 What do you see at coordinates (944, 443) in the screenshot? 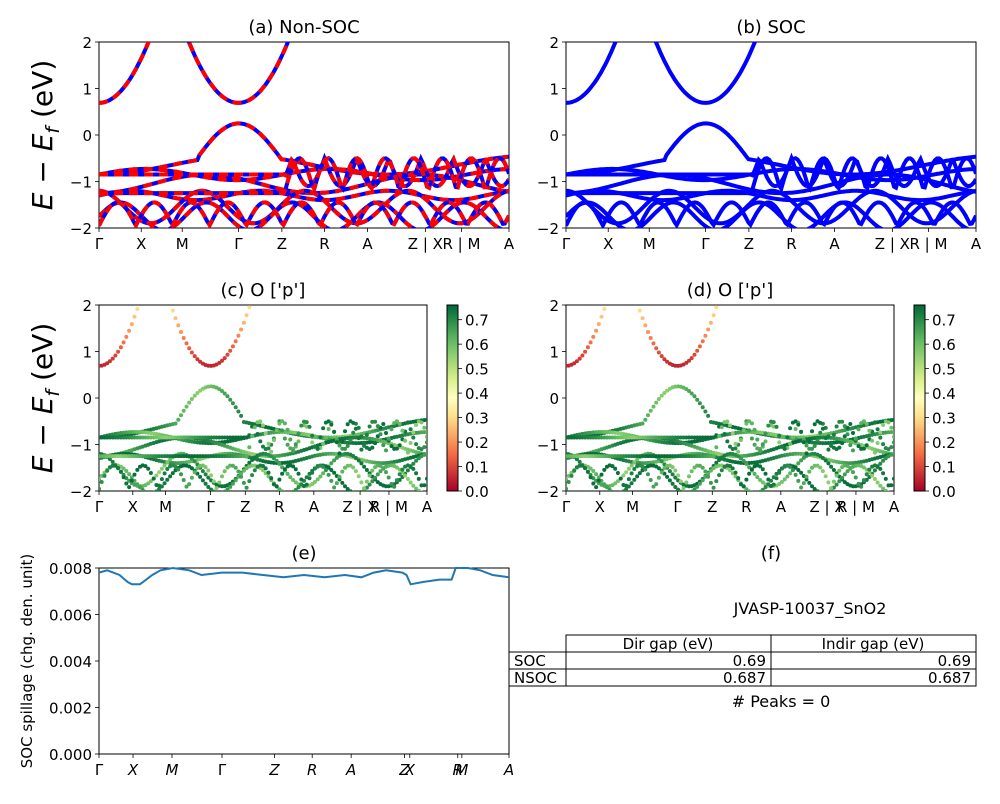
I see `colorbar-tick-label: 0.2` at bounding box center [944, 443].